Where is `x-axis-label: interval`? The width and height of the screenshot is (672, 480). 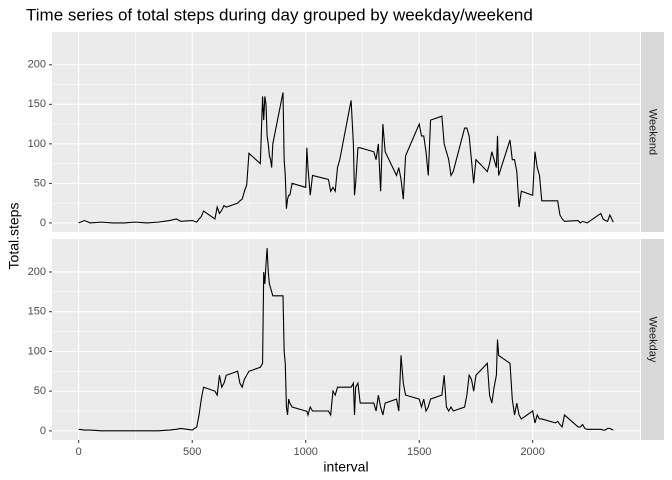
x-axis-label: interval is located at coordinates (345, 467).